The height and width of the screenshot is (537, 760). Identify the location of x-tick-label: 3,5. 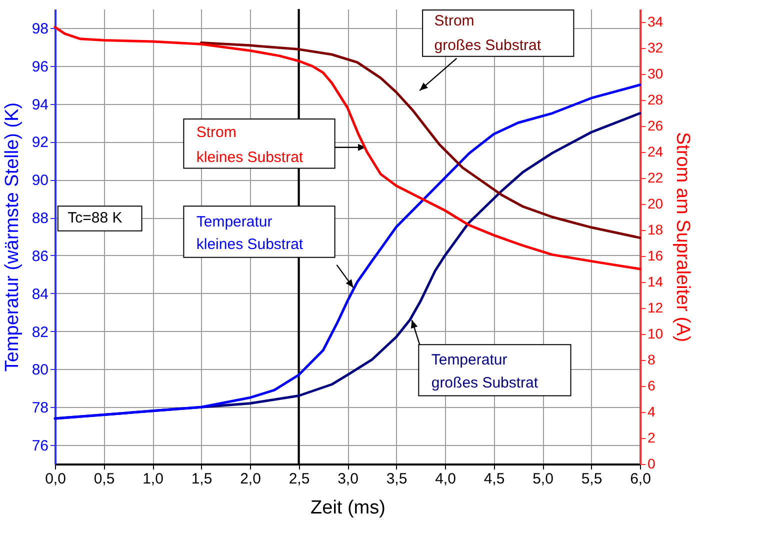
(397, 479).